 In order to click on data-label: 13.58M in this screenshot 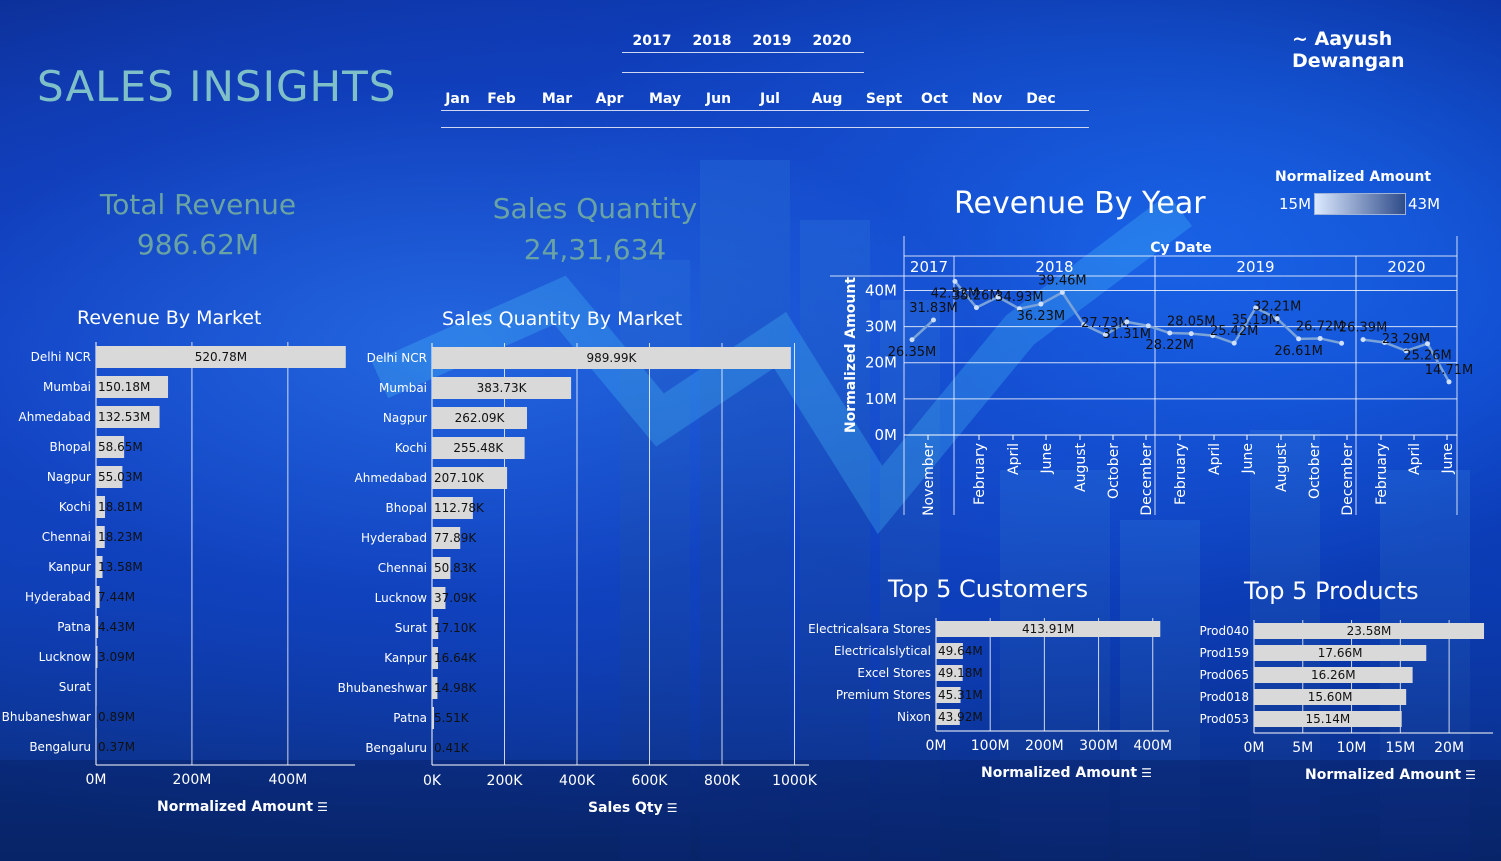, I will do `click(120, 567)`.